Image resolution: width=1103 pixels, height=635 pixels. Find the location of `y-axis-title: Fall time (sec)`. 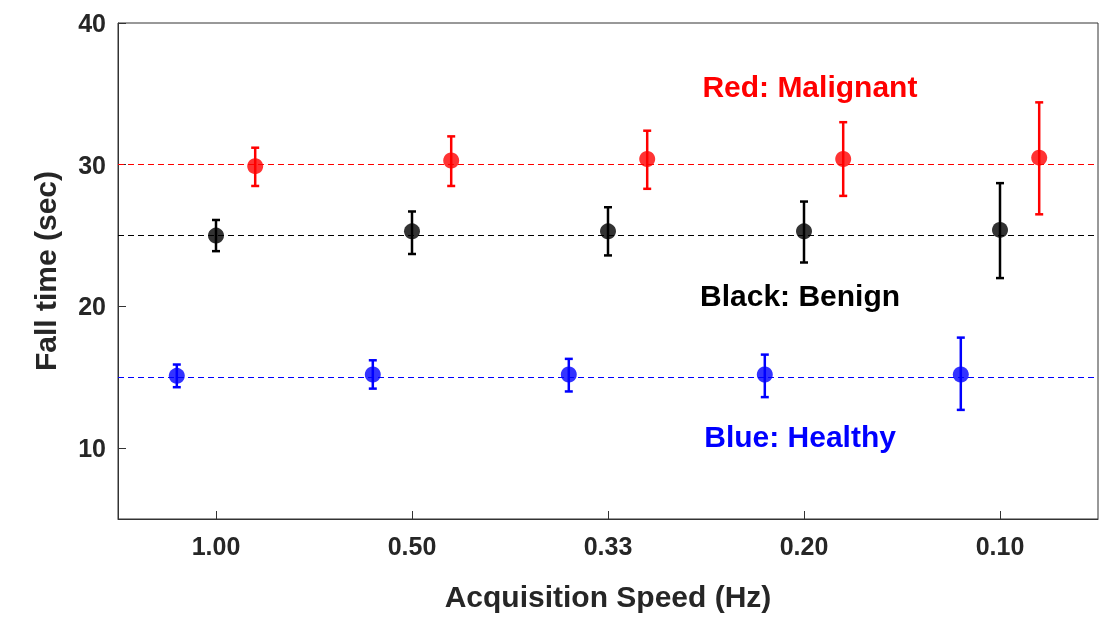

y-axis-title: Fall time (sec) is located at coordinates (45, 271).